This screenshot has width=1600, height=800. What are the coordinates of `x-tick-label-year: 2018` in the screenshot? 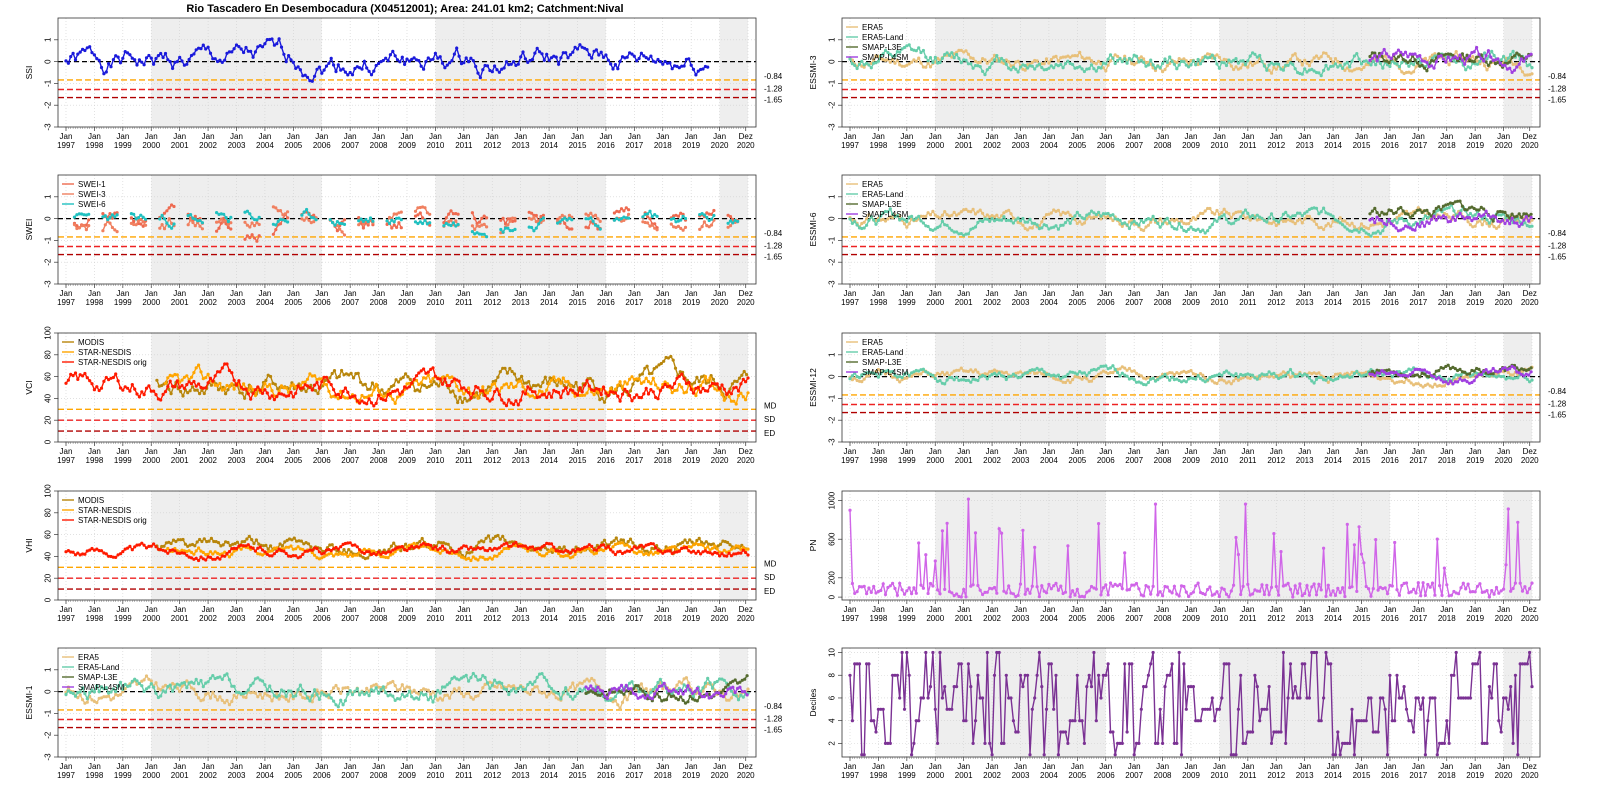 It's located at (663, 302).